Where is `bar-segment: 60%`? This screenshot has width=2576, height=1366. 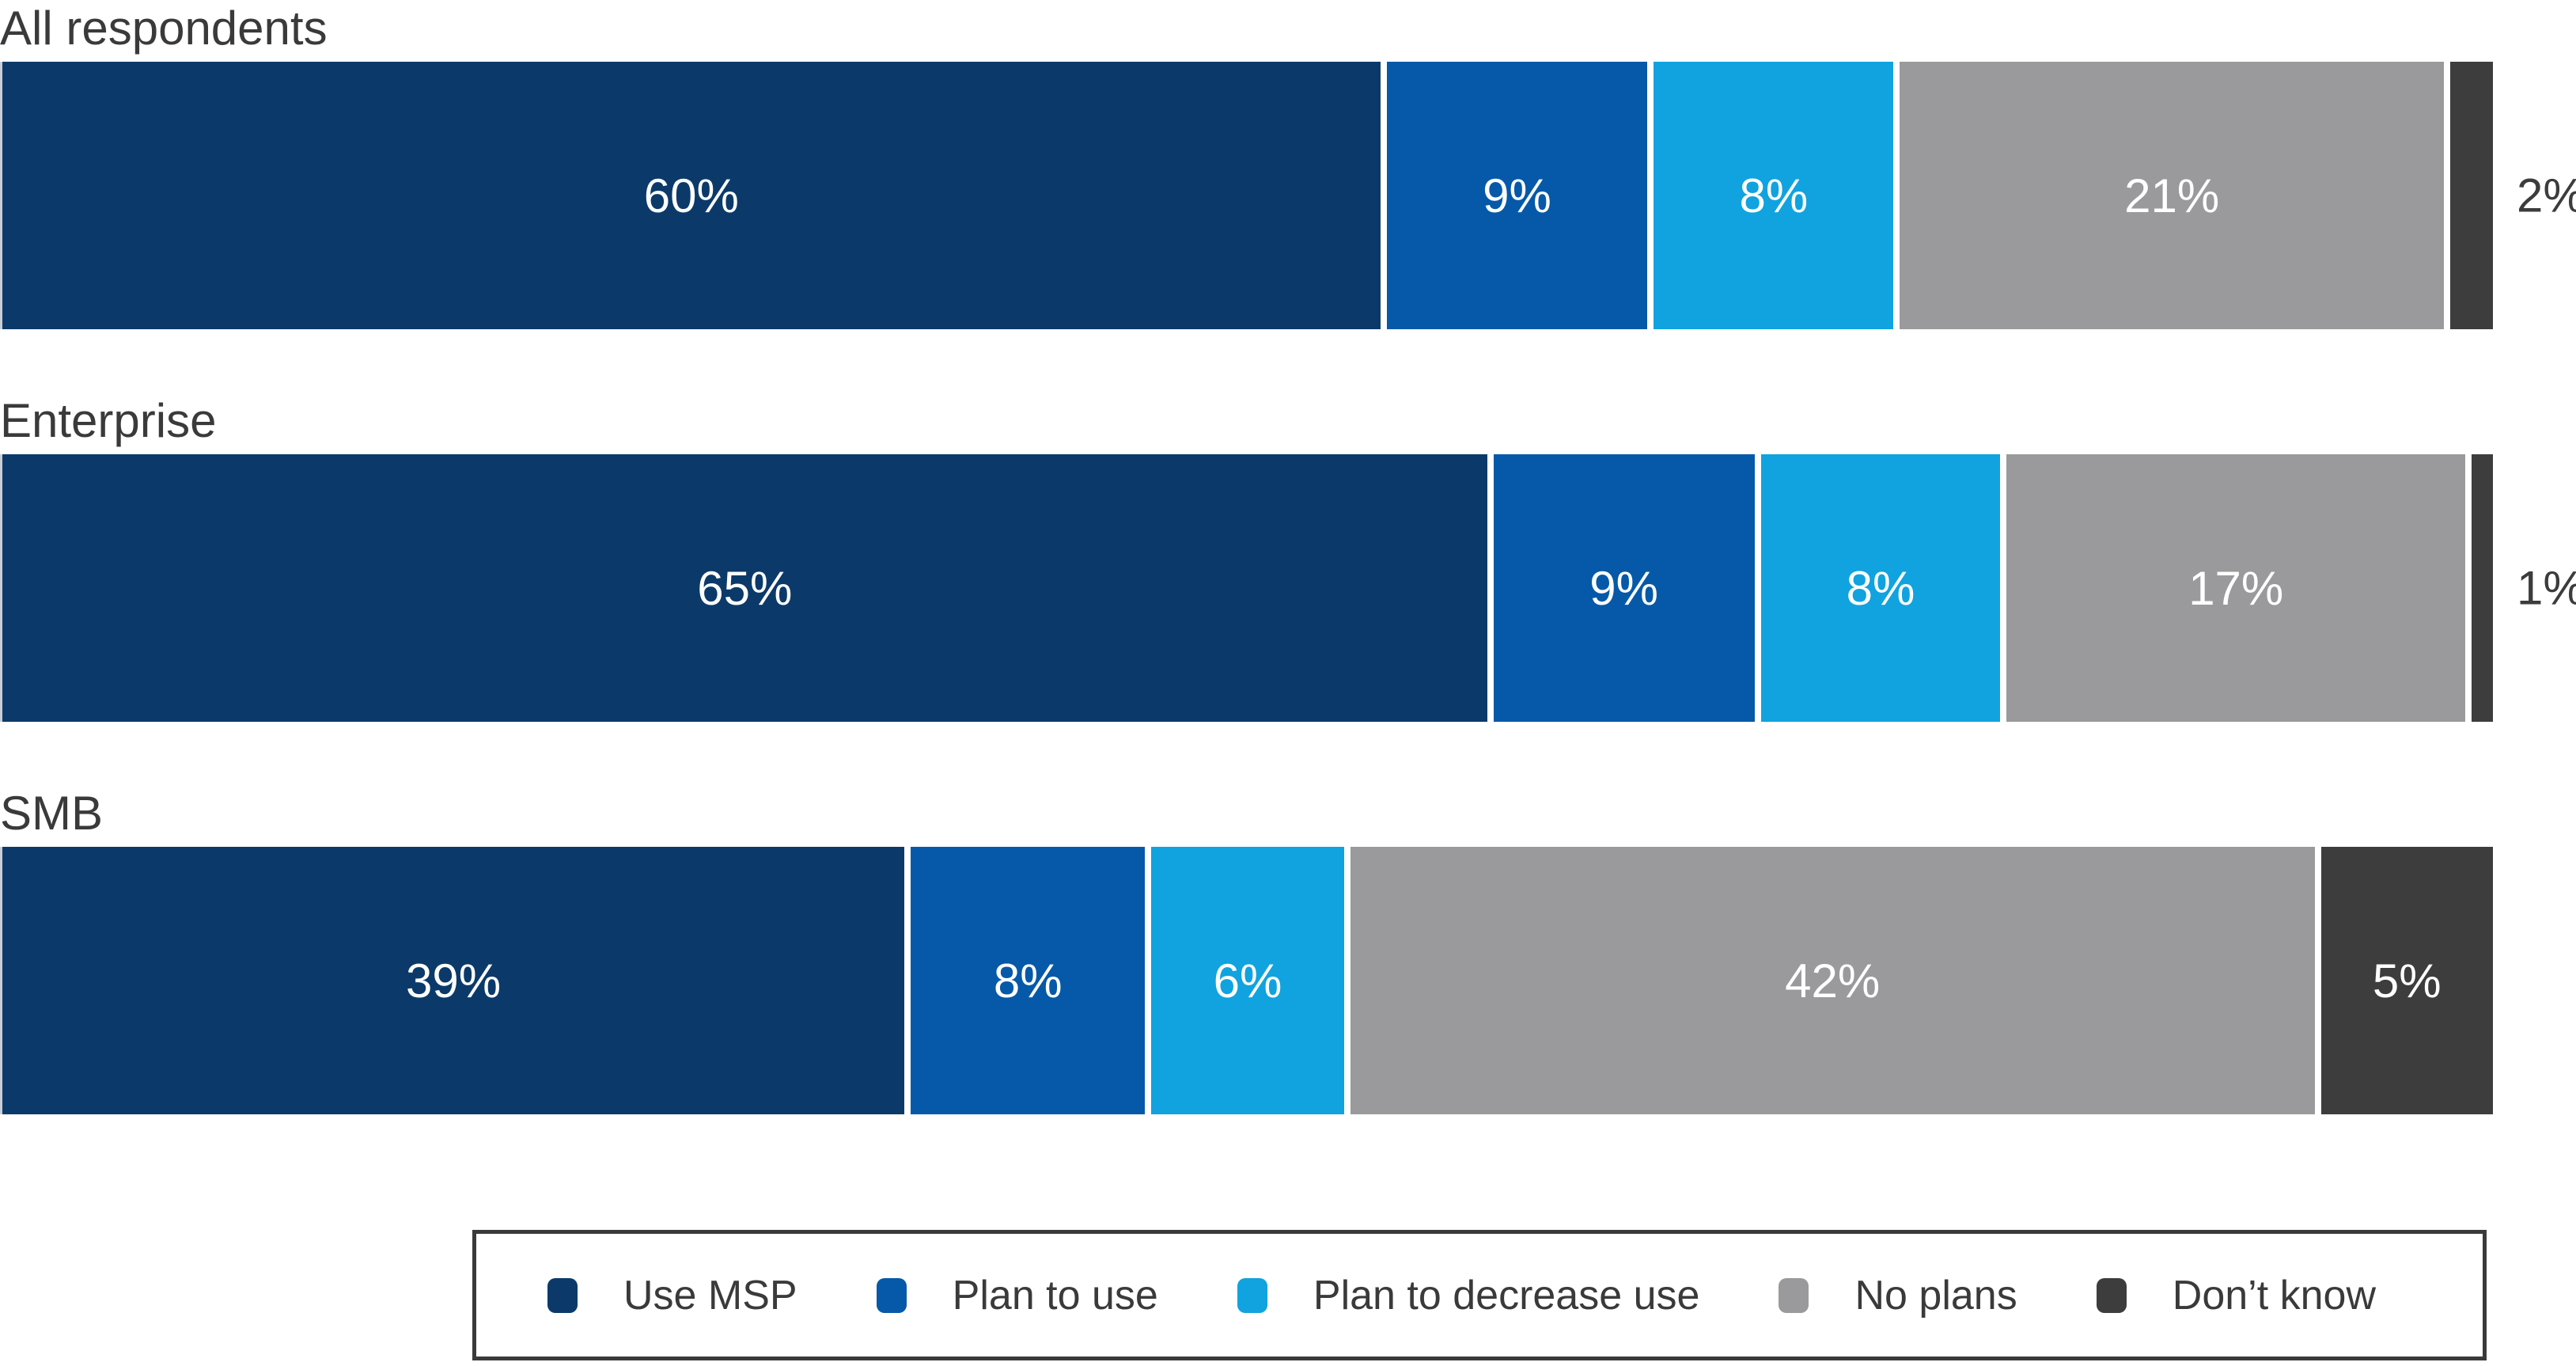 bar-segment: 60% is located at coordinates (691, 195).